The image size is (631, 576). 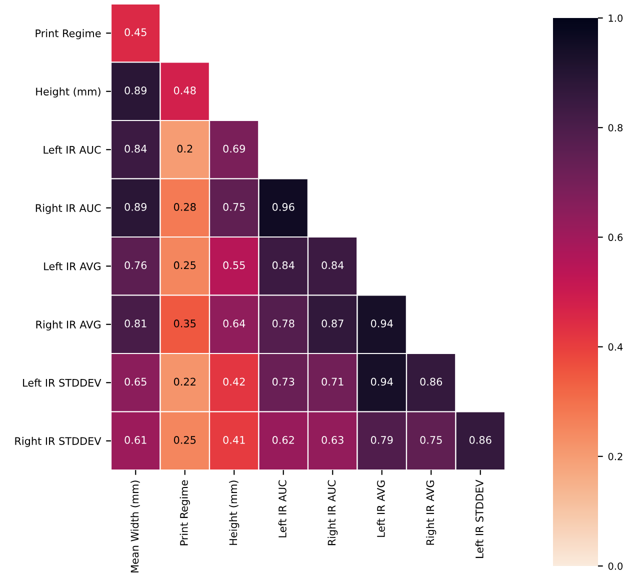 What do you see at coordinates (282, 509) in the screenshot?
I see `x-tick-label: Left IR AUC` at bounding box center [282, 509].